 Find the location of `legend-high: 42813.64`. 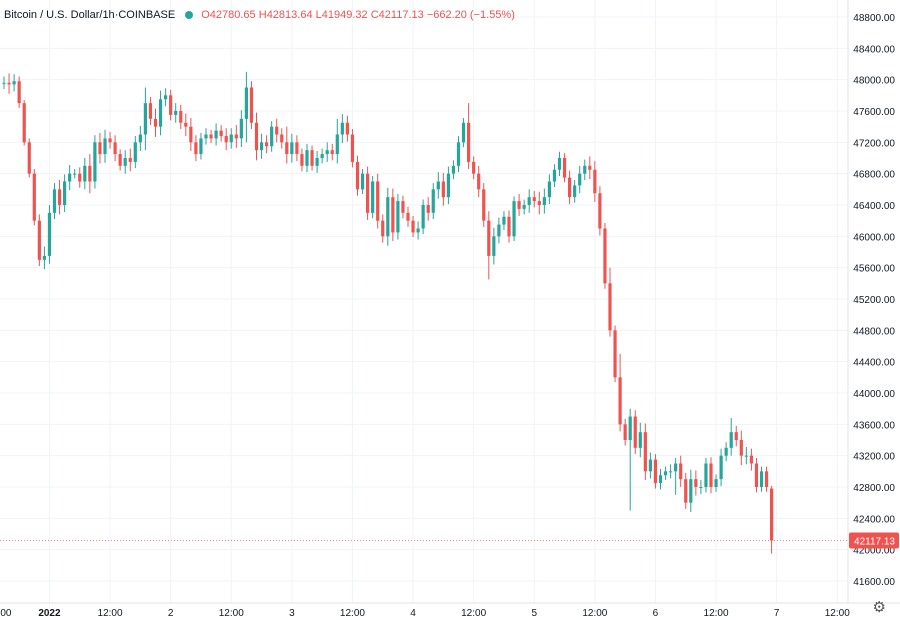

legend-high: 42813.64 is located at coordinates (289, 15).